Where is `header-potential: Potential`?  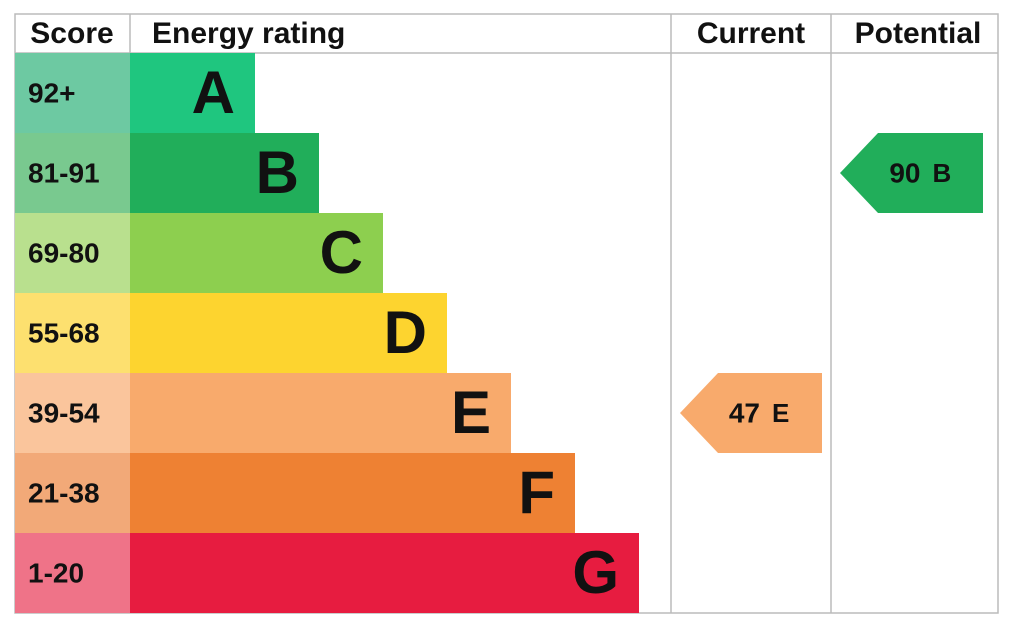
header-potential: Potential is located at coordinates (918, 33).